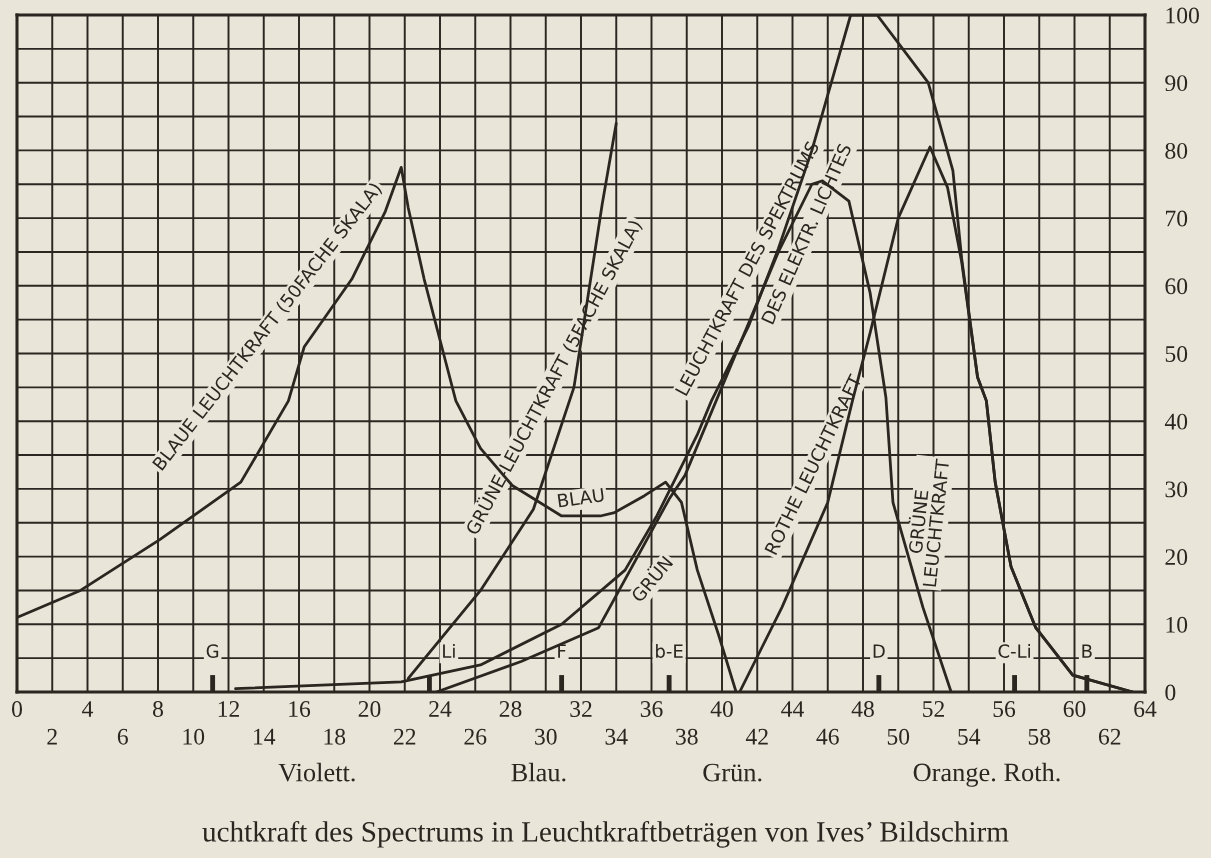  I want to click on y-tick-label: 30, so click(1176, 489).